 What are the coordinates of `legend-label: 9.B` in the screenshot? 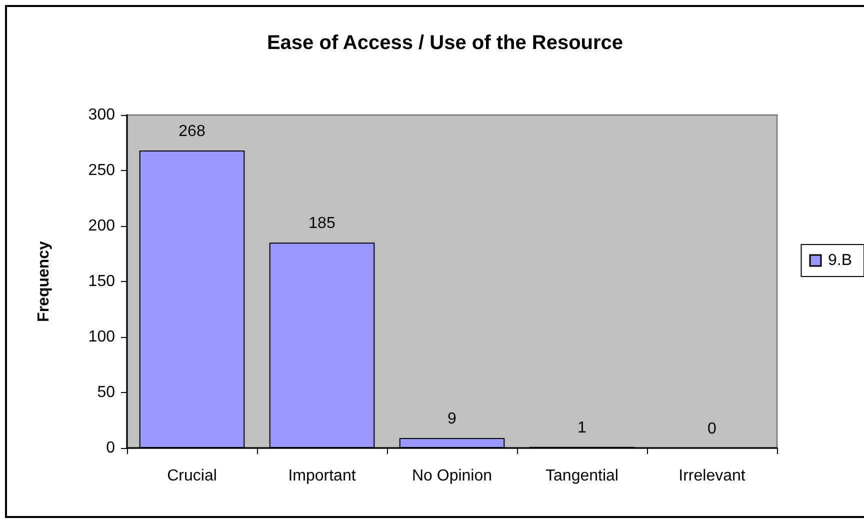 It's located at (840, 260).